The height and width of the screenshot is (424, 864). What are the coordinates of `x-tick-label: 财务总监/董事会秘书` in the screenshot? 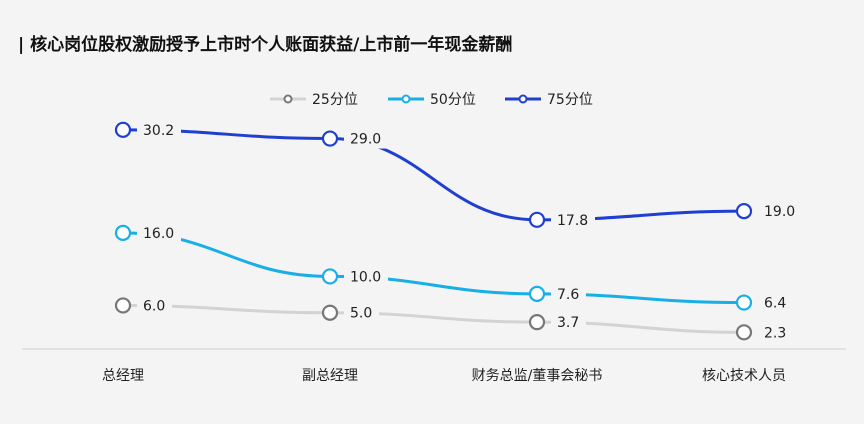 It's located at (537, 376).